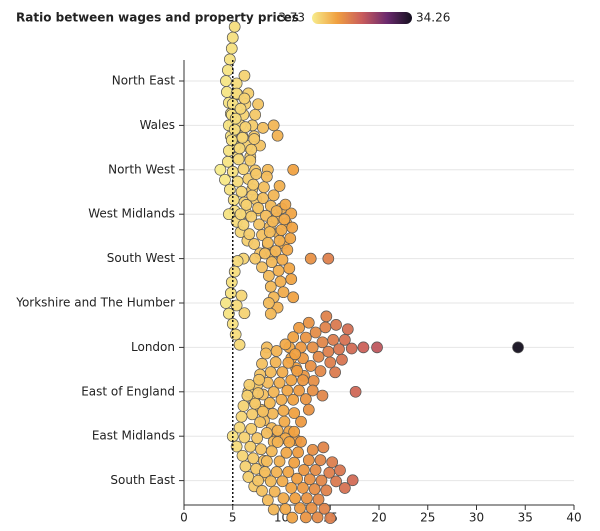  What do you see at coordinates (131, 214) in the screenshot?
I see `y-tick-label: West Midlands` at bounding box center [131, 214].